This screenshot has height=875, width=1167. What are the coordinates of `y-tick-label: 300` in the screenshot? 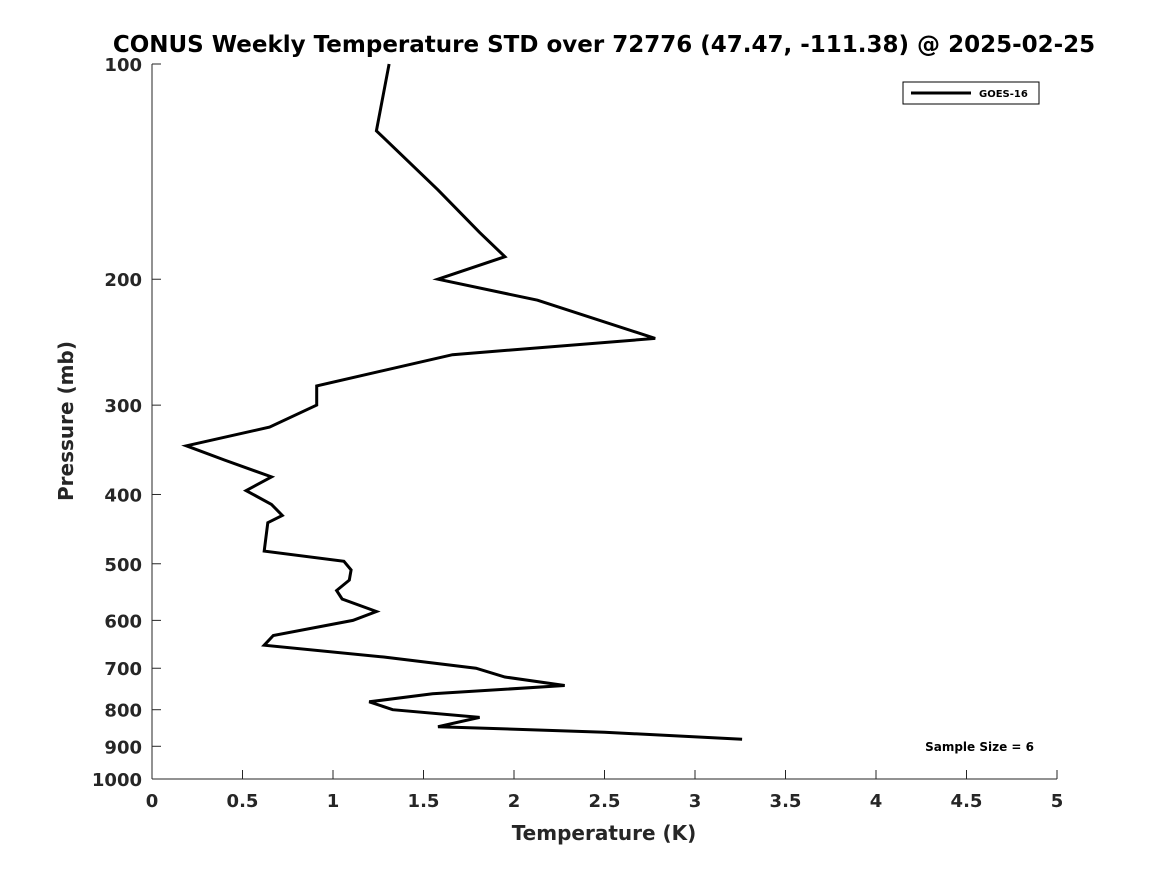 It's located at (123, 406).